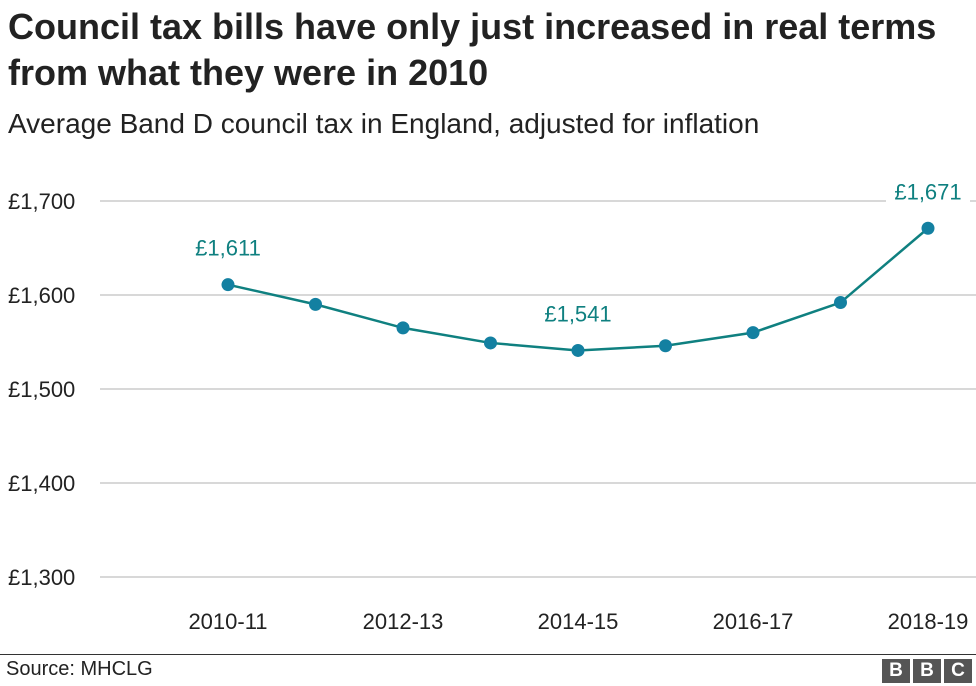 This screenshot has width=976, height=686. What do you see at coordinates (578, 289) in the screenshot?
I see `series-line` at bounding box center [578, 289].